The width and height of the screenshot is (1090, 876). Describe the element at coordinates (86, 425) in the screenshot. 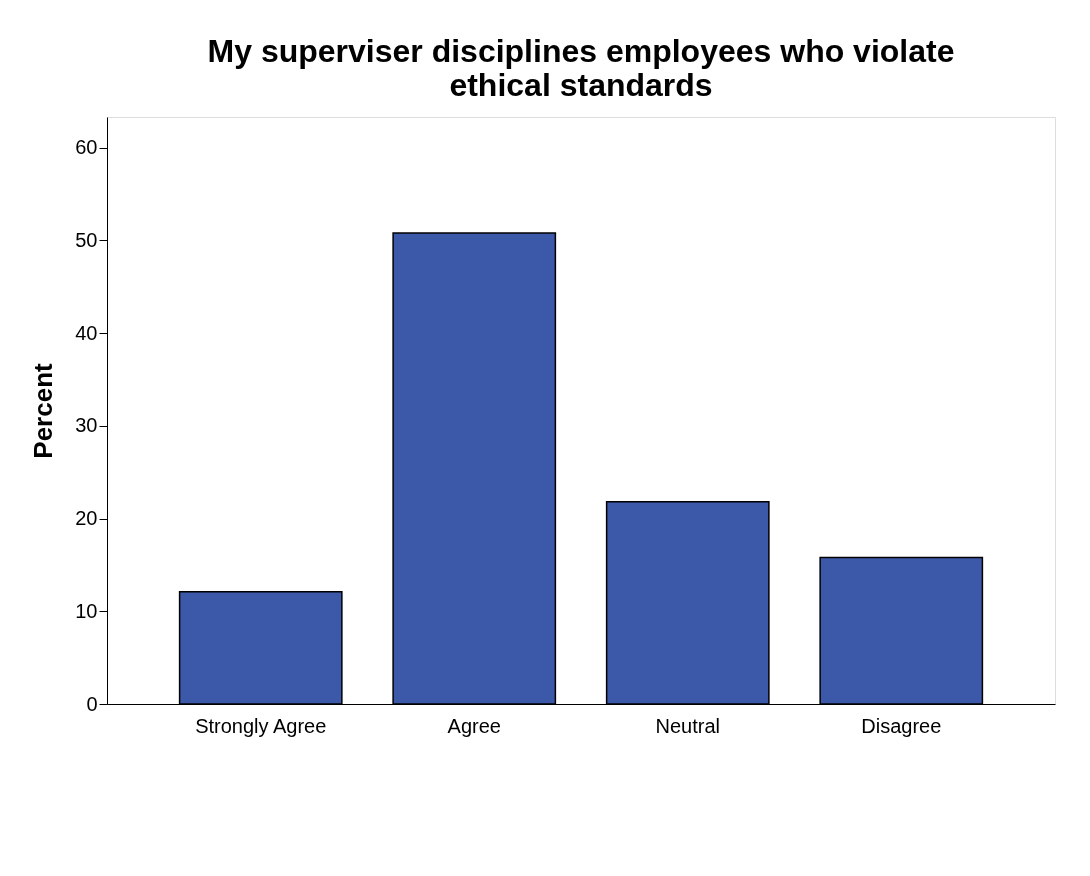

I see `y-tick-label: 30` at that location.